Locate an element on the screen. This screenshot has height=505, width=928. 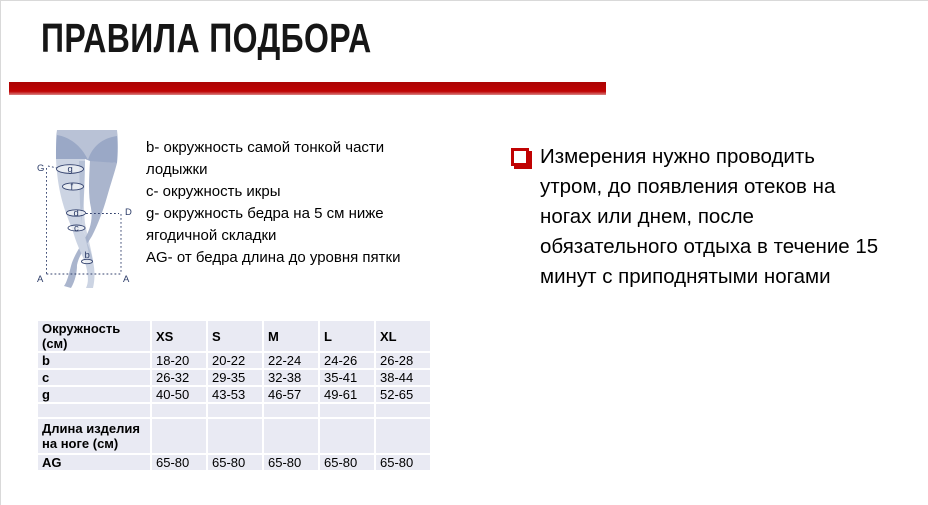
diagram-label-g: g is located at coordinates (70, 169).